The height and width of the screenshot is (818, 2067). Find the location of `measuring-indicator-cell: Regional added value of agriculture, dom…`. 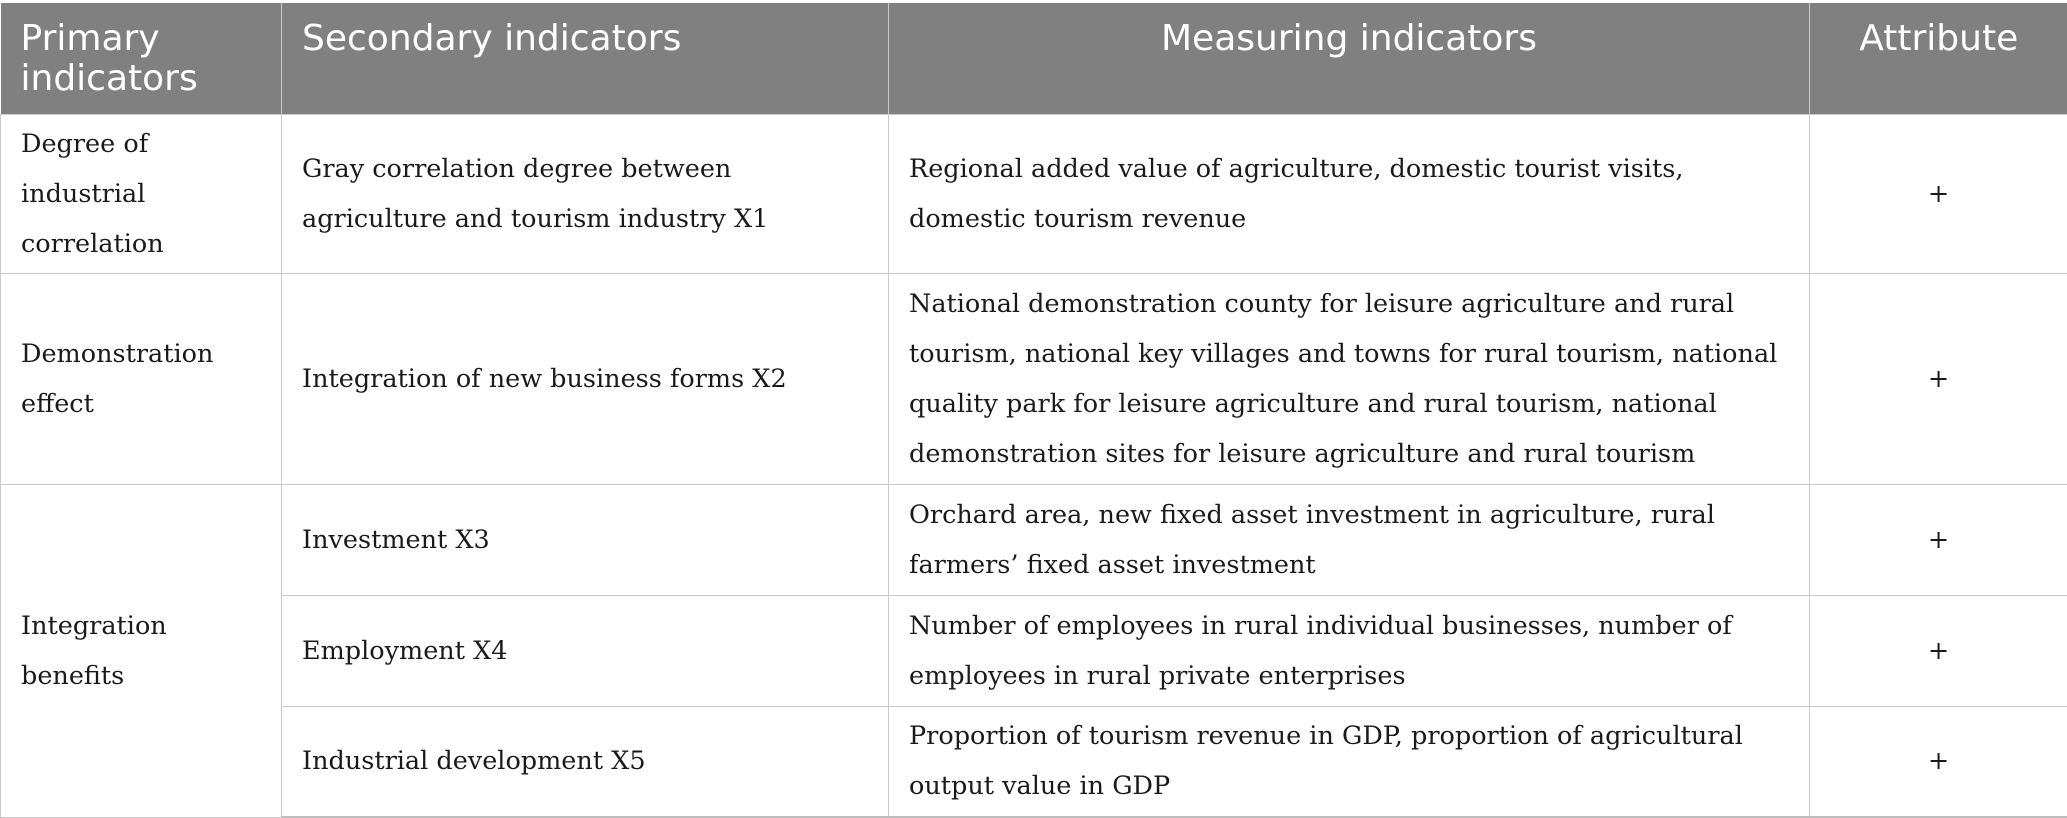

measuring-indicator-cell: Regional added value of agriculture, dom… is located at coordinates (1349, 193).